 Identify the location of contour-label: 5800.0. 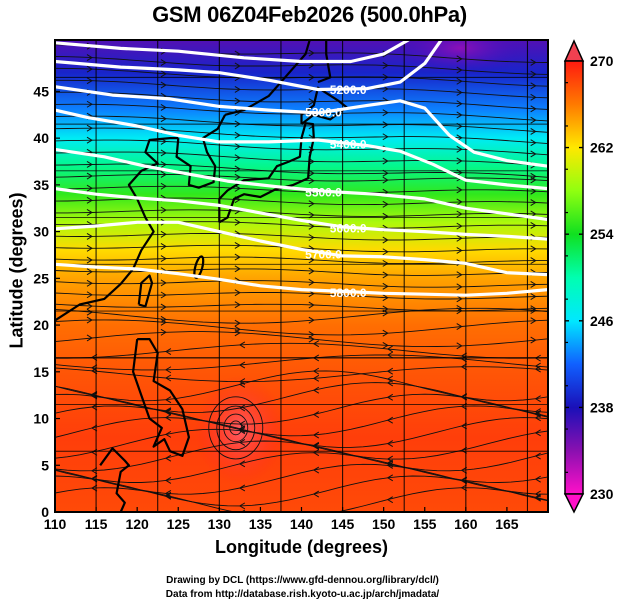
(348, 293).